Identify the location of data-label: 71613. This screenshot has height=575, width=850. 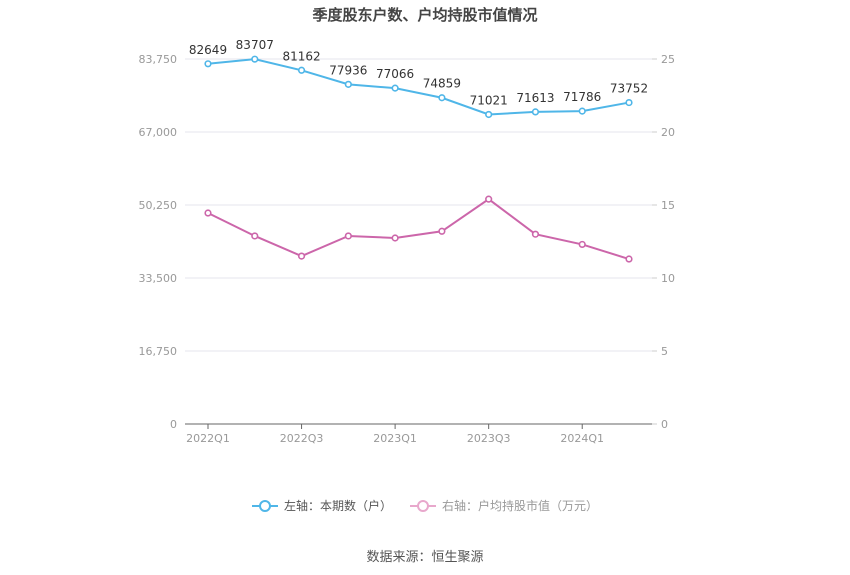
(535, 98).